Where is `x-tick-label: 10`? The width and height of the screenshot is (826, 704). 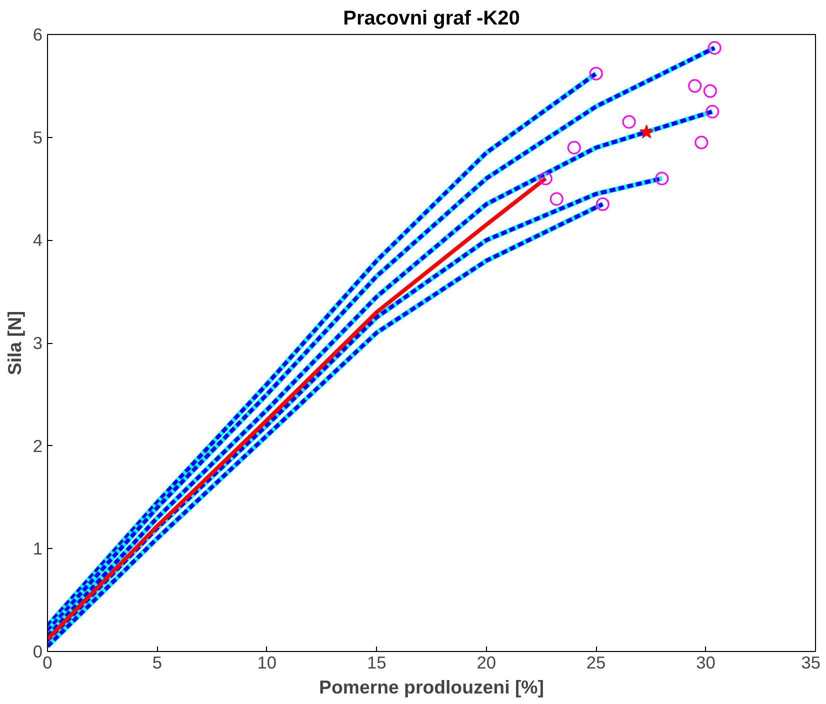 x-tick-label: 10 is located at coordinates (267, 662).